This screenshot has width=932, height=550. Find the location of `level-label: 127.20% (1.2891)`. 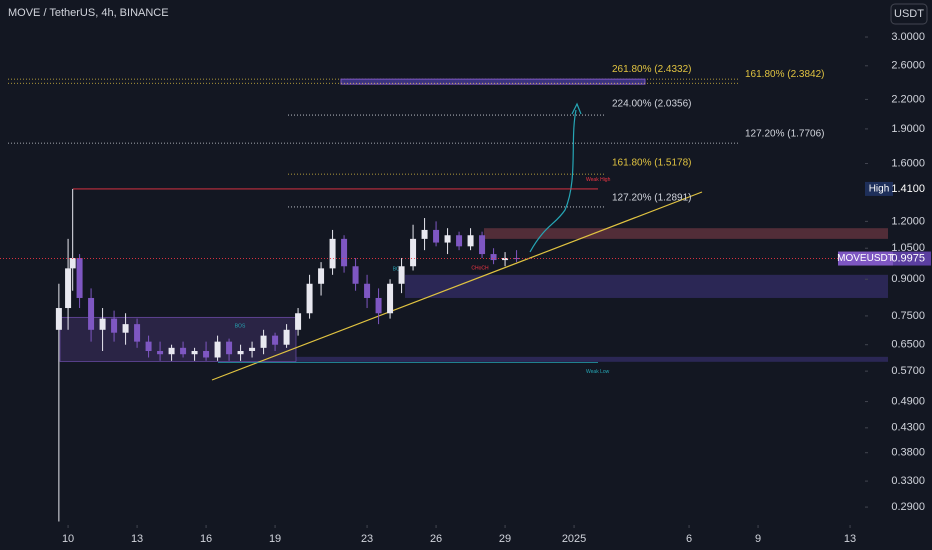

level-label: 127.20% (1.2891) is located at coordinates (652, 198).